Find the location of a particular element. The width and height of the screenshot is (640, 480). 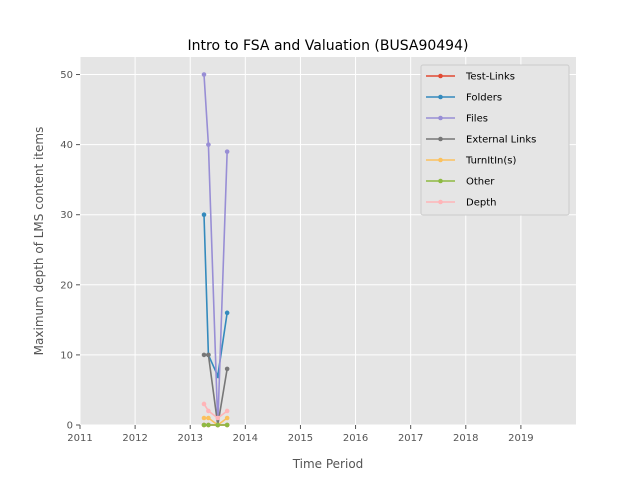

y-tick-label: 0 is located at coordinates (70, 426).